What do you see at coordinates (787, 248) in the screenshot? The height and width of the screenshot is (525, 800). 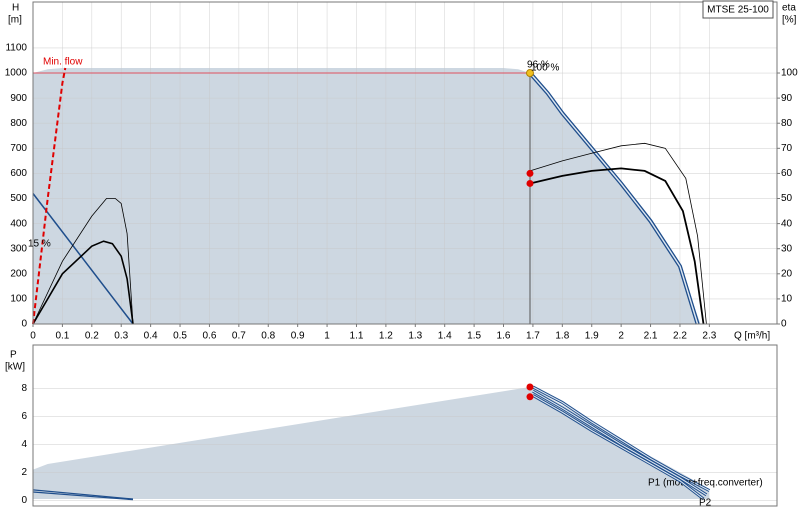 I see `y2-tick-label: 30` at bounding box center [787, 248].